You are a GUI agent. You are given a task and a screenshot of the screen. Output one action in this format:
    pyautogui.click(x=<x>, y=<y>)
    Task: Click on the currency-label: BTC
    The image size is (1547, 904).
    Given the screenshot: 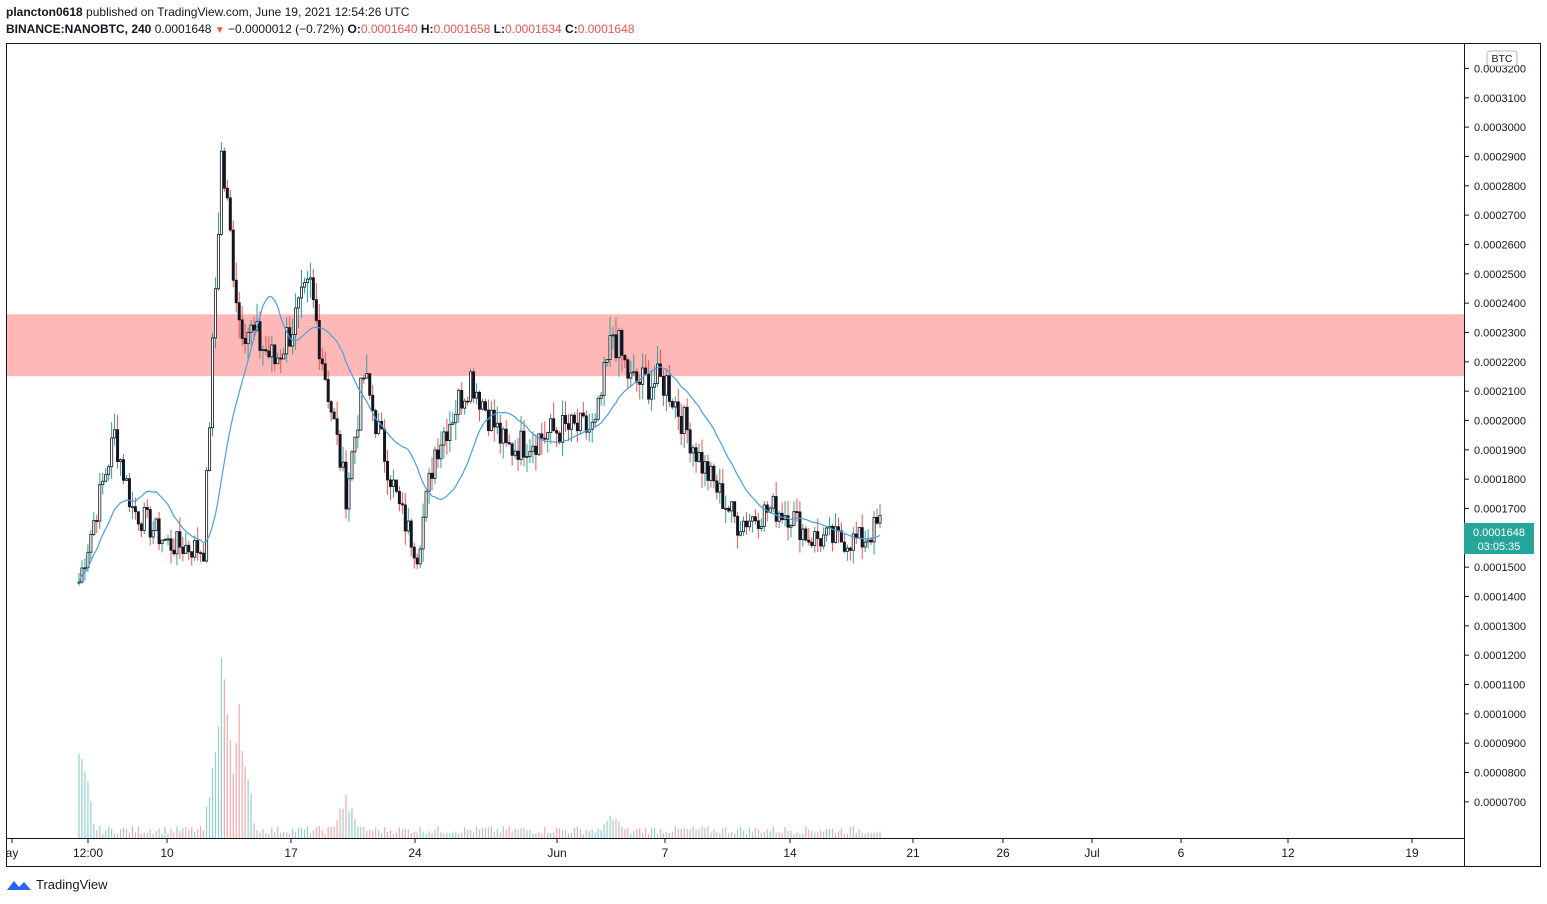 What is the action you would take?
    pyautogui.click(x=1502, y=59)
    